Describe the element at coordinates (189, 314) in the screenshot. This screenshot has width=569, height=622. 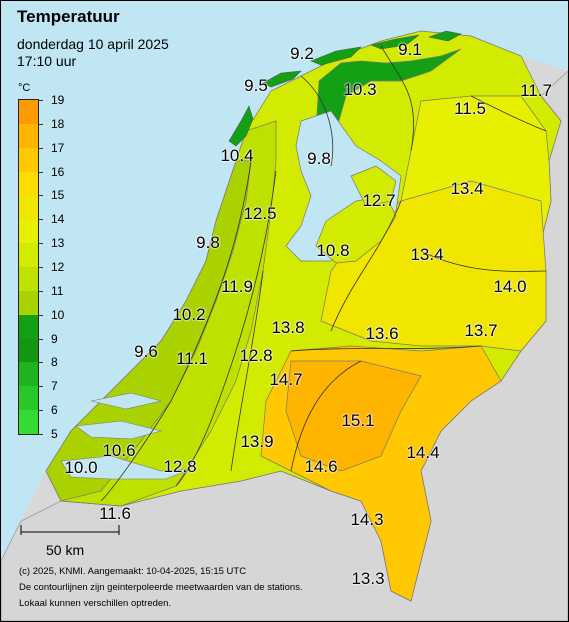
I see `station-value: 10.2` at that location.